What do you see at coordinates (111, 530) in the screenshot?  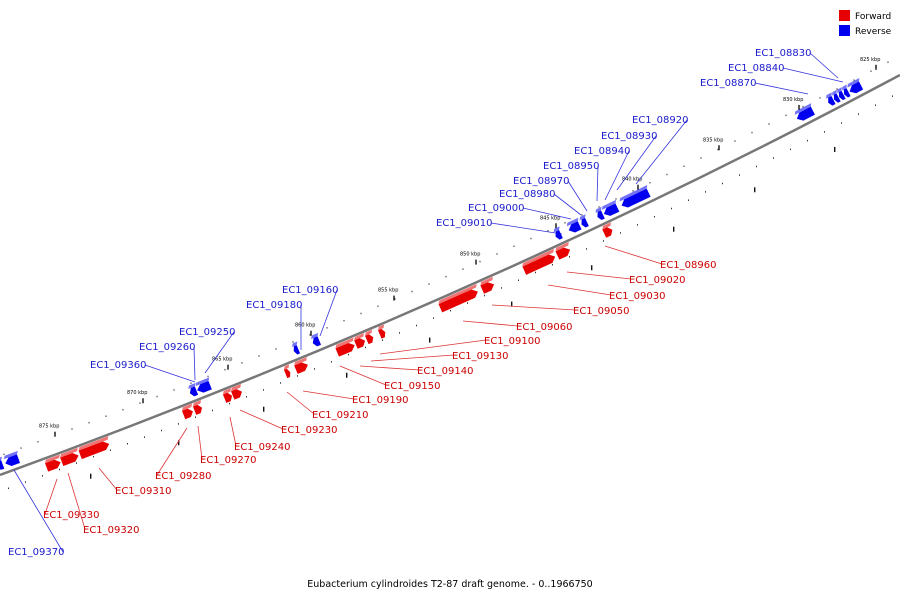 I see `forward-gene-label: EC1_09320` at bounding box center [111, 530].